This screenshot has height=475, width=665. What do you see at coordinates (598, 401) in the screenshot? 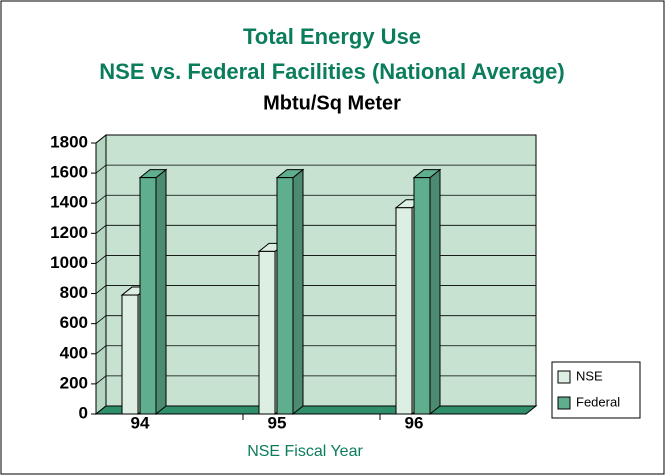
I see `legend-label: Federal` at bounding box center [598, 401].